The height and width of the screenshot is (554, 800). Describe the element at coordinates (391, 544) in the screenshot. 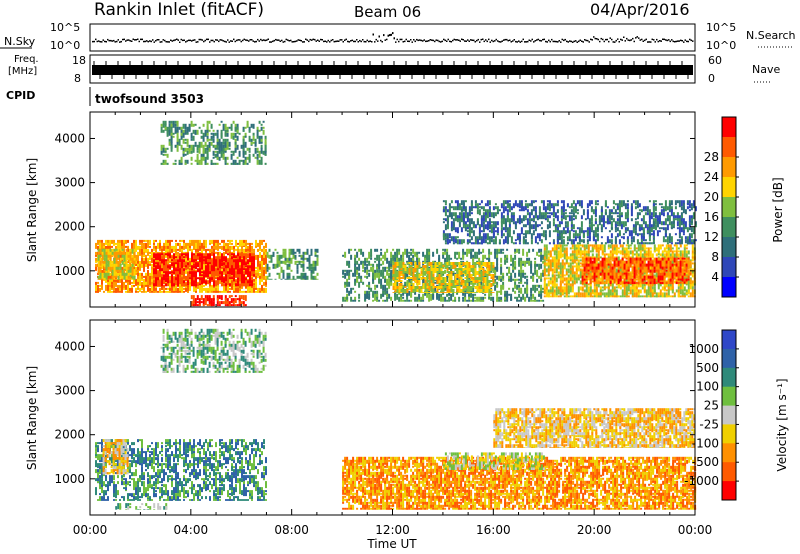

I see `time-axis-label: Time UT` at that location.